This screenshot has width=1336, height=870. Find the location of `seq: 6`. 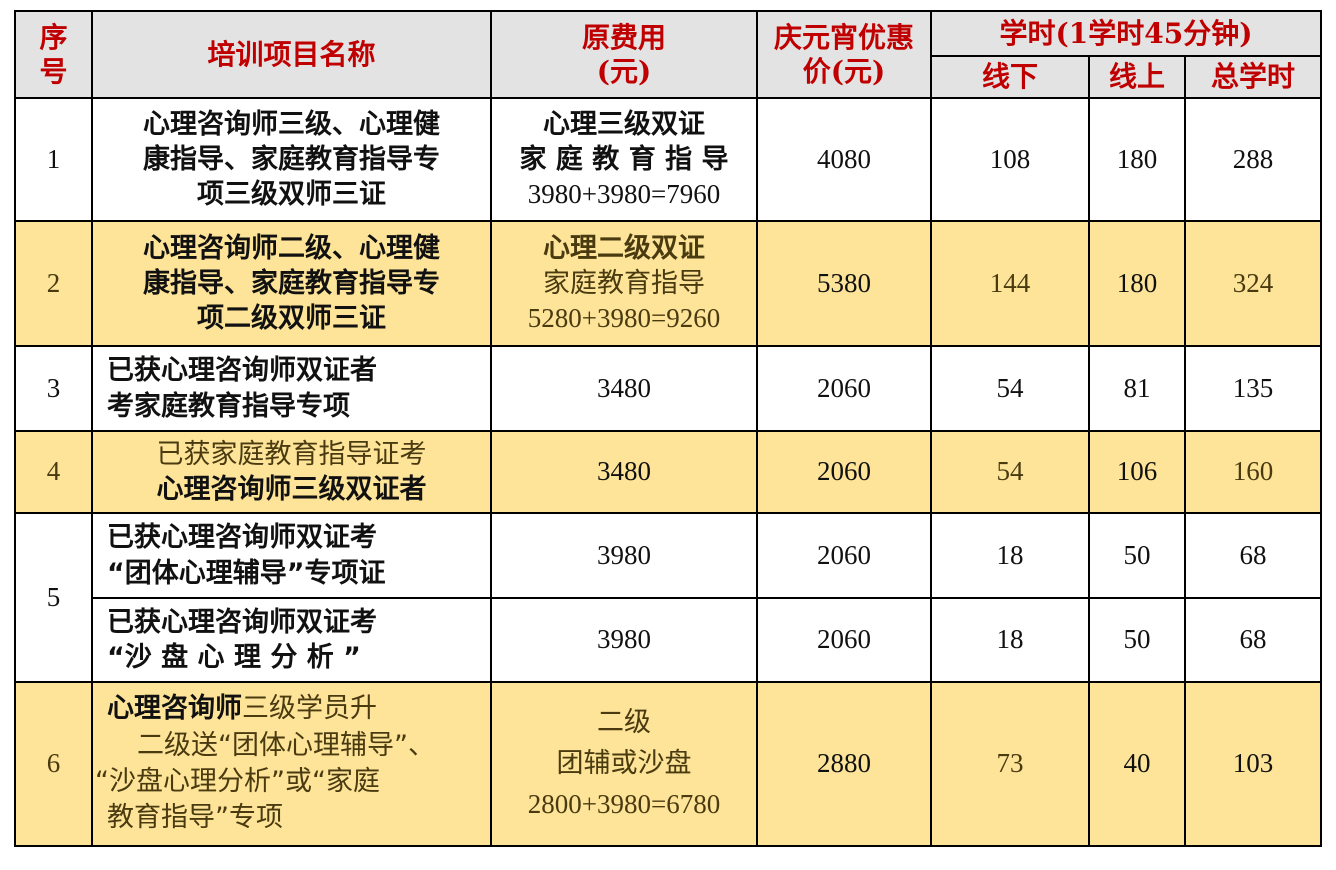

seq: 6 is located at coordinates (53, 764).